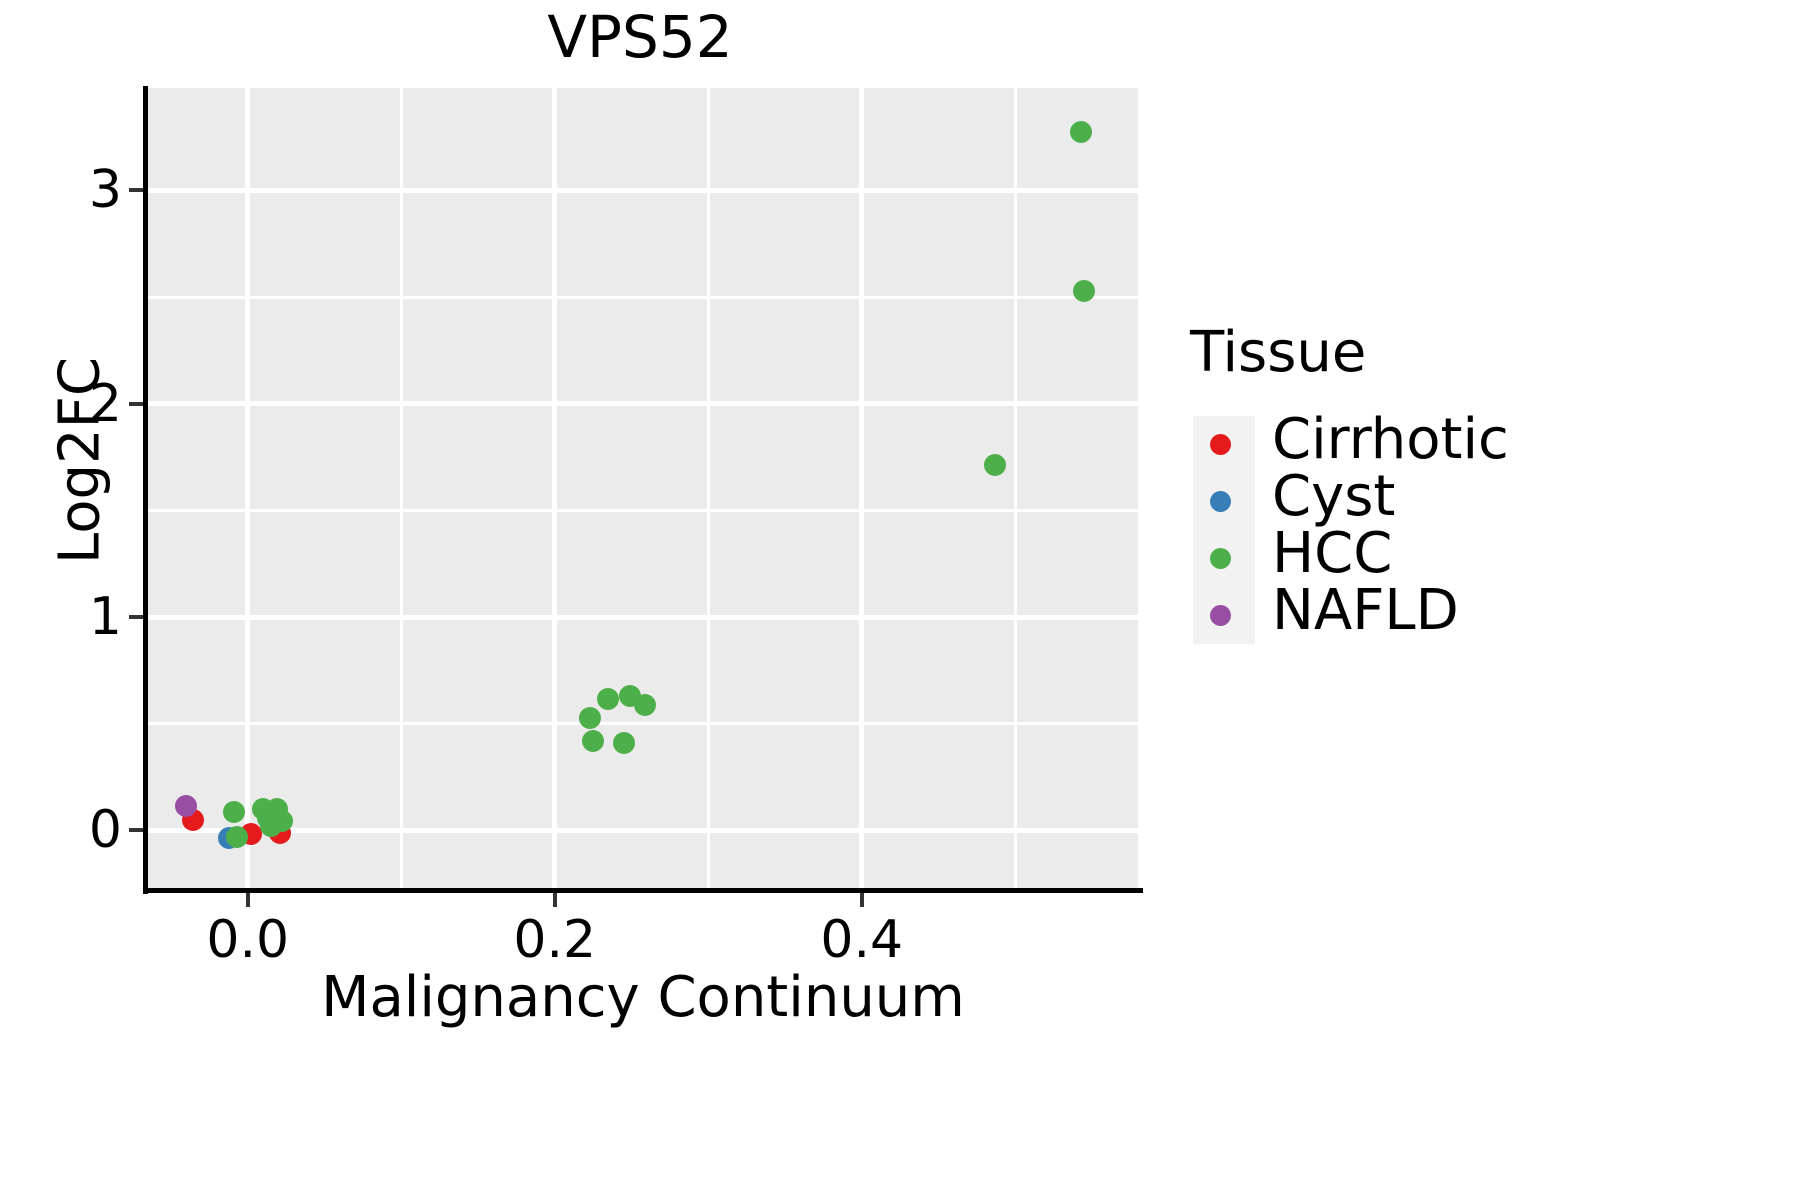  I want to click on legend-item-cirrhotic: Cirrhotic, so click(1490, 442).